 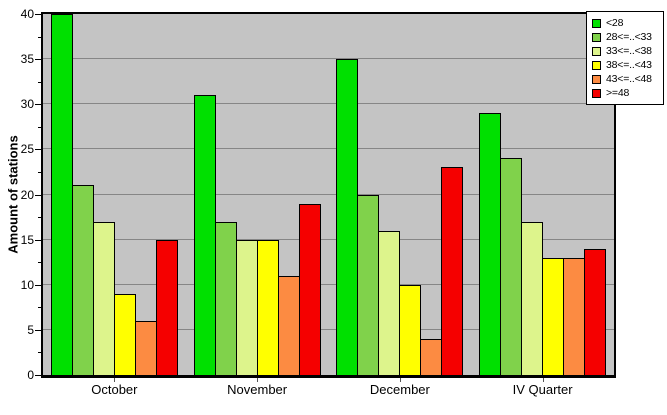 What do you see at coordinates (629, 79) in the screenshot?
I see `legend-label: 43<=..<48` at bounding box center [629, 79].